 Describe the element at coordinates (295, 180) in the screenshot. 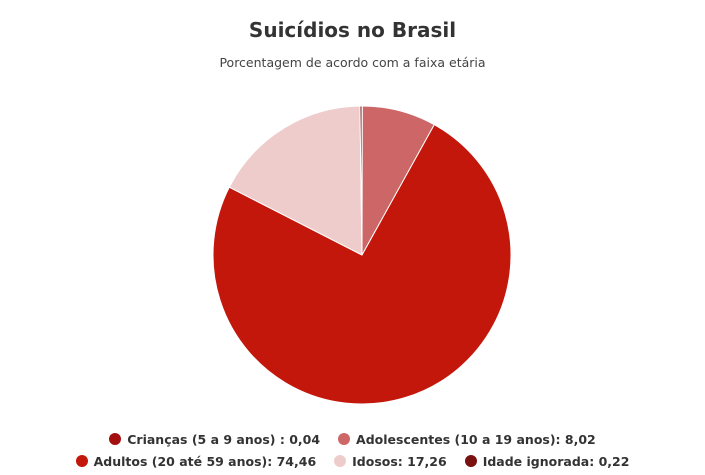

I see `pie-slice-idosos` at that location.